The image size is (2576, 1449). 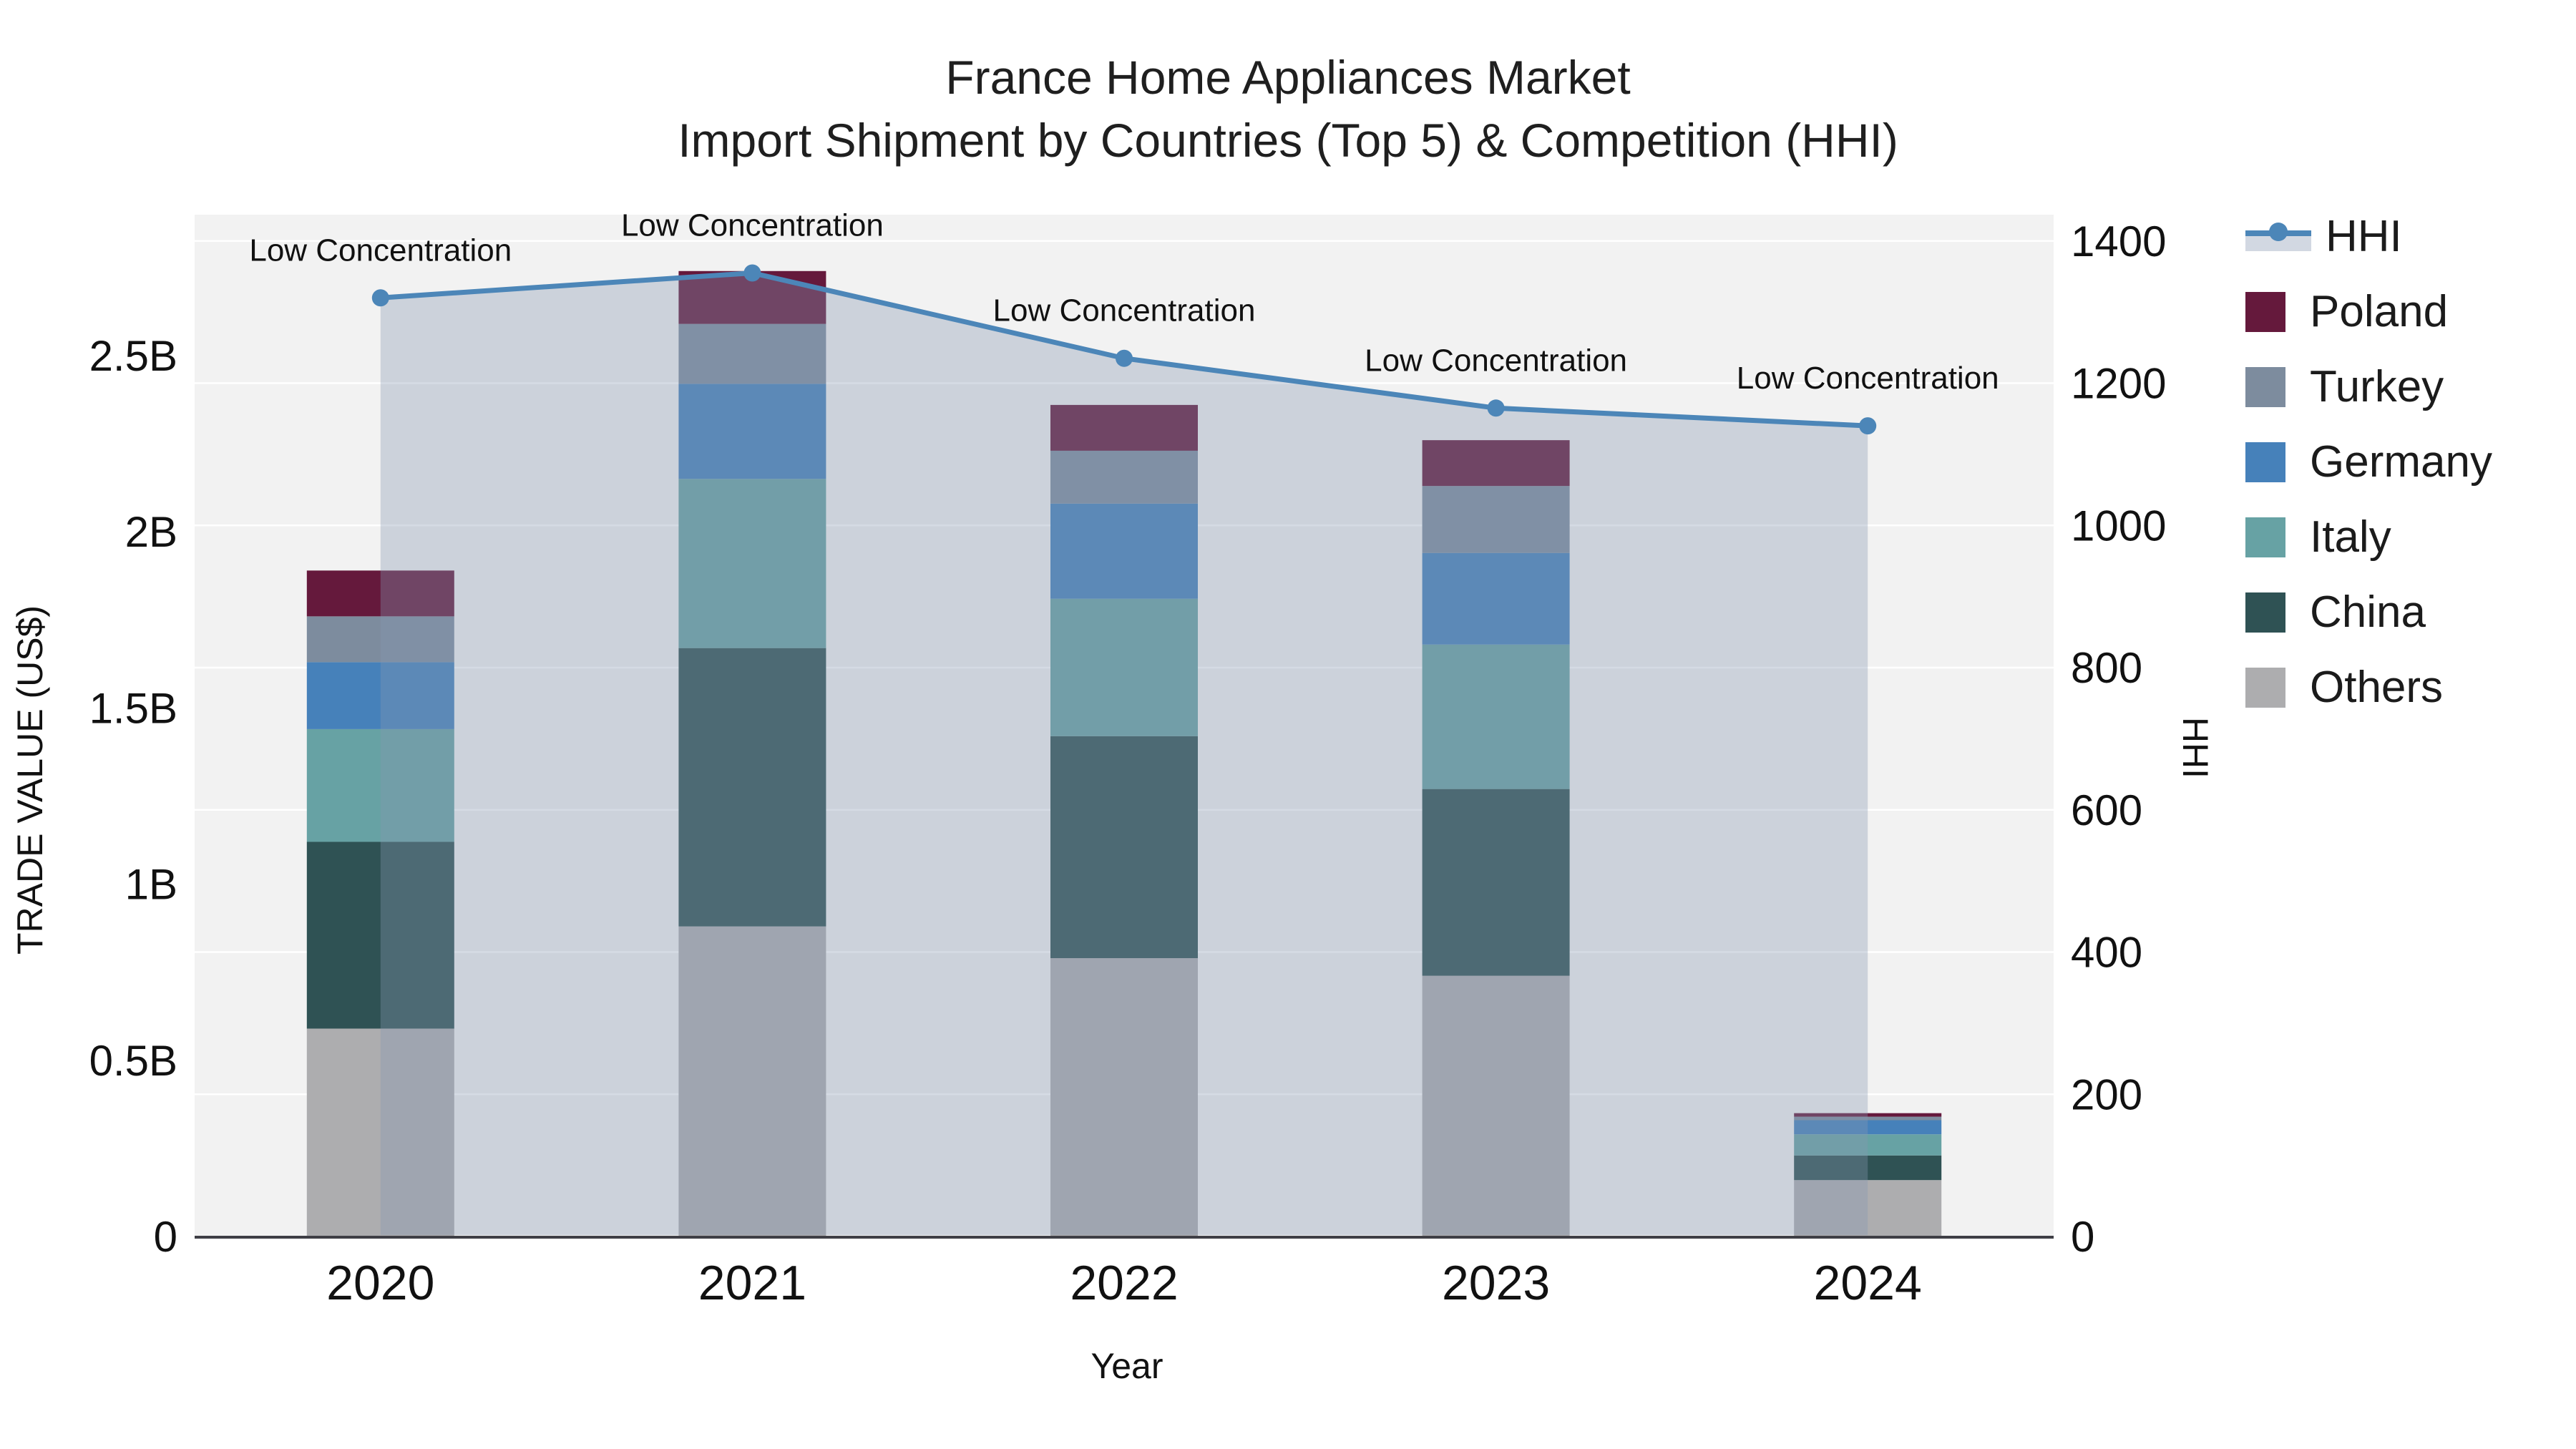 What do you see at coordinates (1496, 408) in the screenshot?
I see `hhi-marker-2023` at bounding box center [1496, 408].